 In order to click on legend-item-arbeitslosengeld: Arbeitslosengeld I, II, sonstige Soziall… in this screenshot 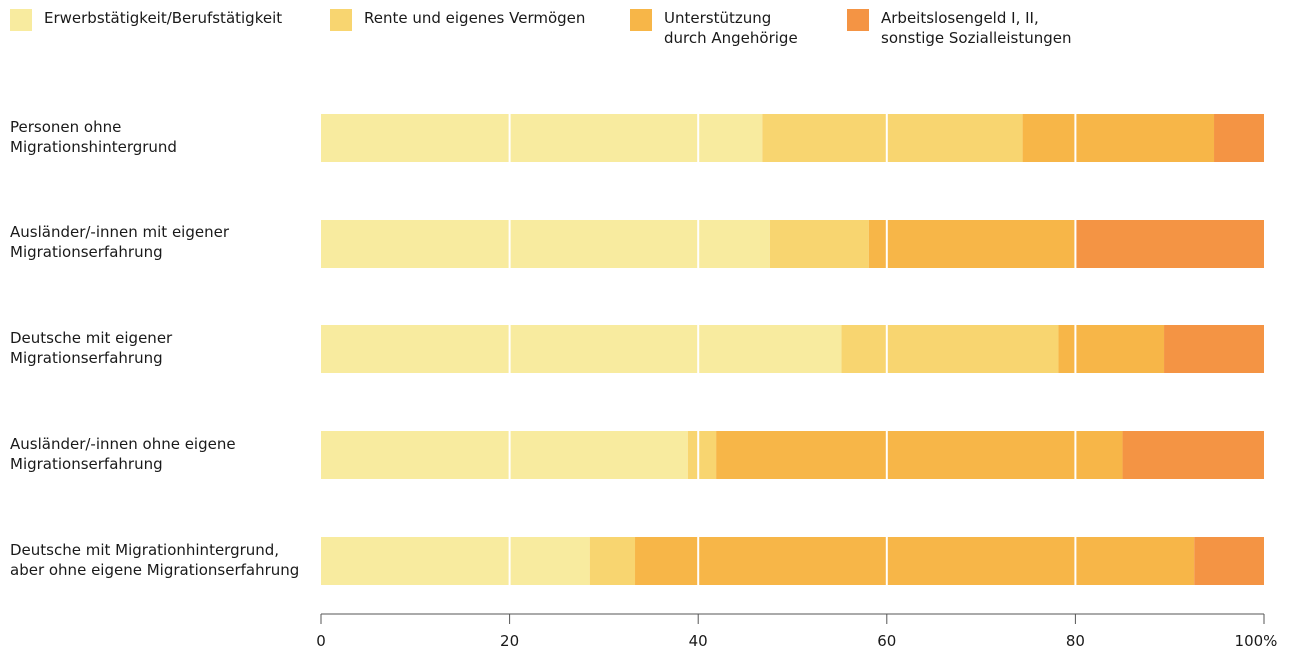, I will do `click(959, 28)`.